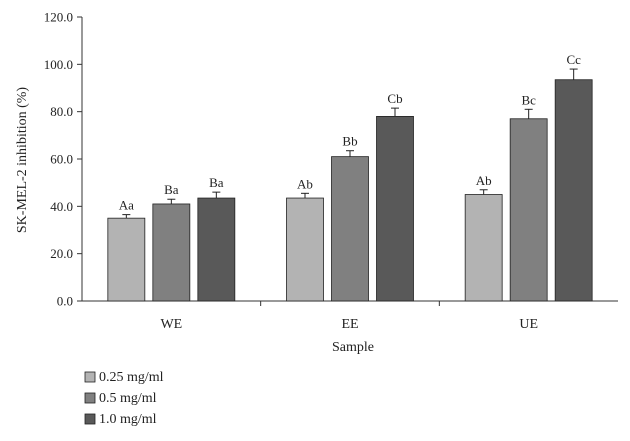  Describe the element at coordinates (131, 377) in the screenshot. I see `legend-label: 0.25 mg/ml` at that location.